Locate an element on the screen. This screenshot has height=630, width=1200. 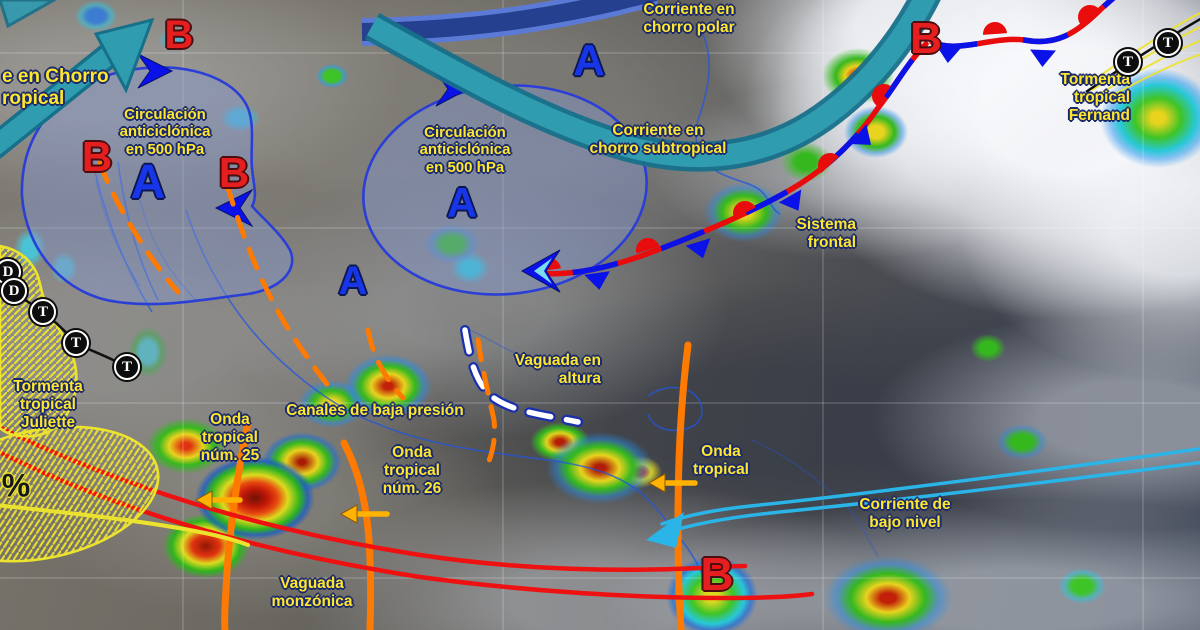
anticyclone-1-label: Circulación anticiclónica en 500 hPa is located at coordinates (165, 132).